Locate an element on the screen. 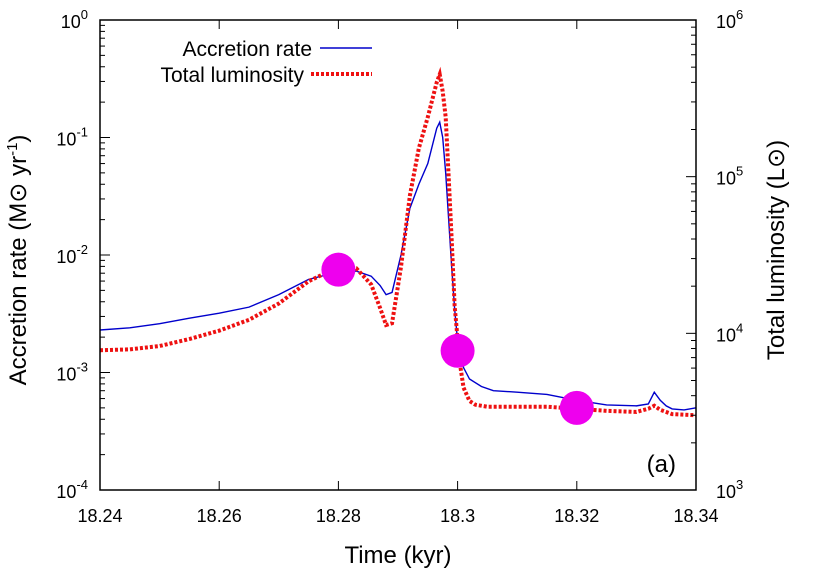  y-axis-title-main: Accretion rate (M⊙ yr is located at coordinates (18, 271).